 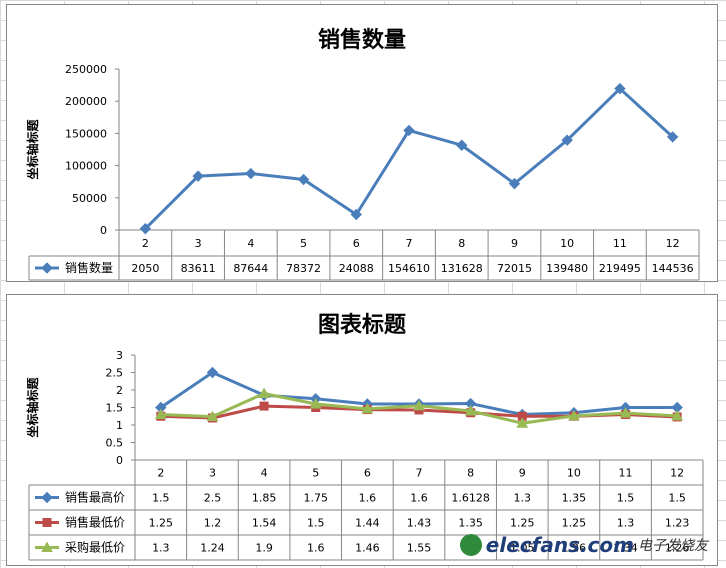 I want to click on data-table-cell: 1.6128, so click(x=470, y=498).